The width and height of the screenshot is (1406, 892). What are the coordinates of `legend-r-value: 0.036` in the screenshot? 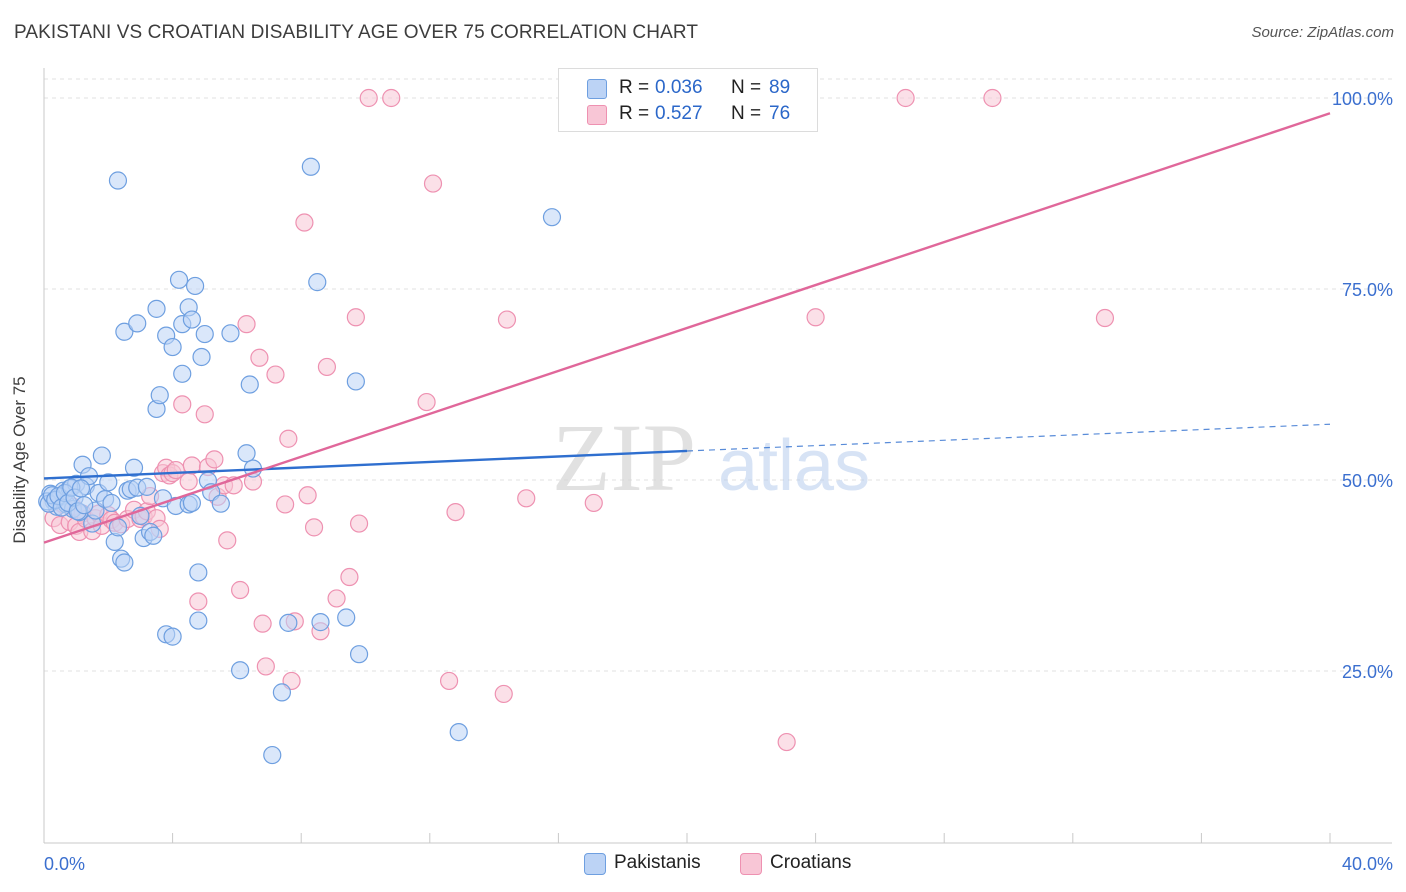 It's located at (679, 87).